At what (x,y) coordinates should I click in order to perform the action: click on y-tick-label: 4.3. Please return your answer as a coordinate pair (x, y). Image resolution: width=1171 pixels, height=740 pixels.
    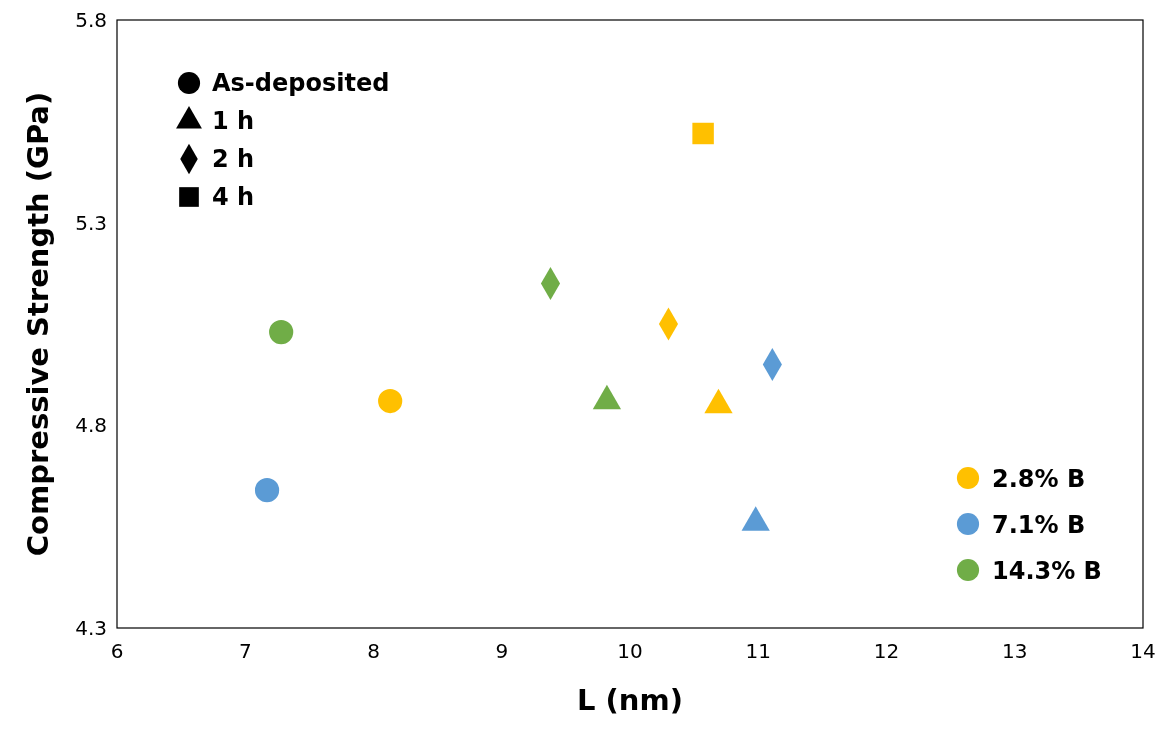
    Looking at the image, I should click on (91, 628).